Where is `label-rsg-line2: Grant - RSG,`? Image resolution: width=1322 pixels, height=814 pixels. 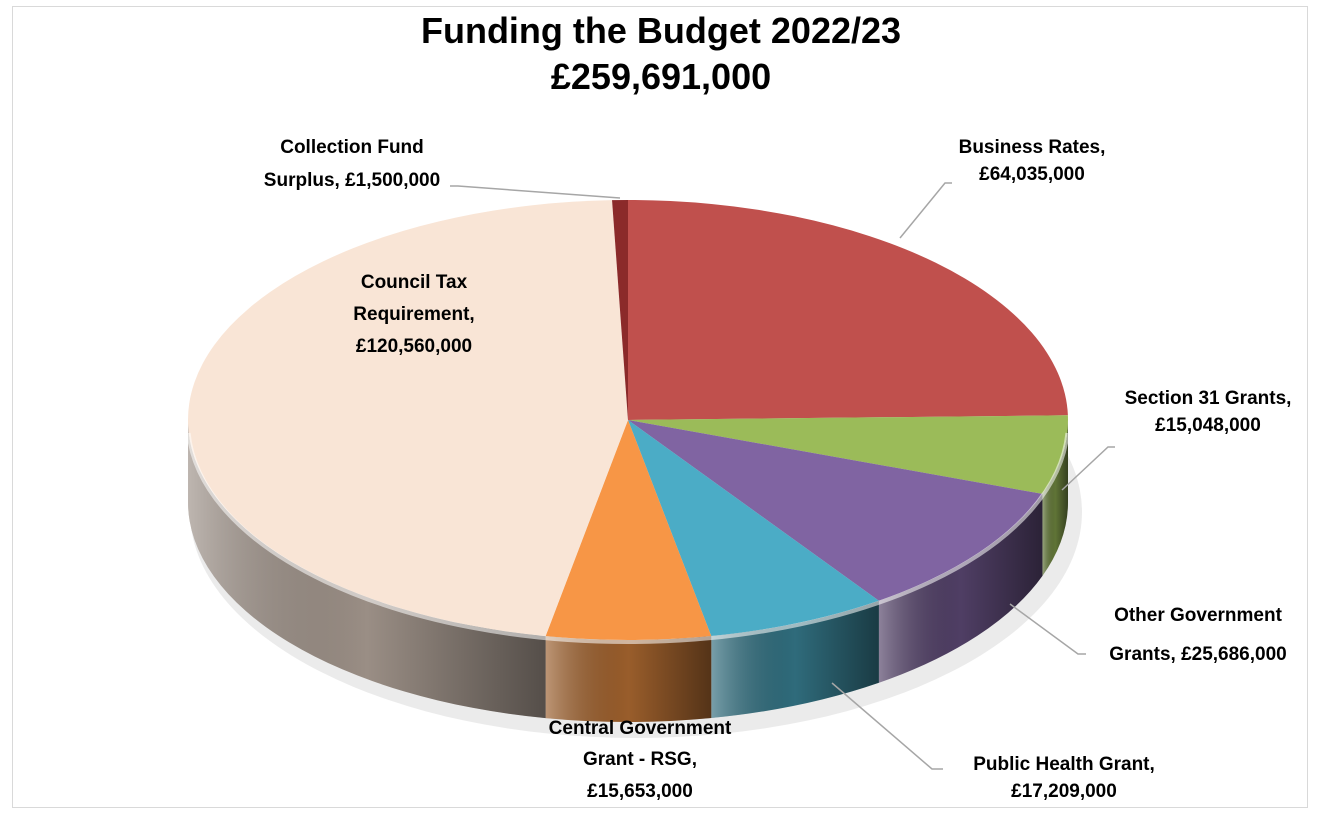 label-rsg-line2: Grant - RSG, is located at coordinates (640, 759).